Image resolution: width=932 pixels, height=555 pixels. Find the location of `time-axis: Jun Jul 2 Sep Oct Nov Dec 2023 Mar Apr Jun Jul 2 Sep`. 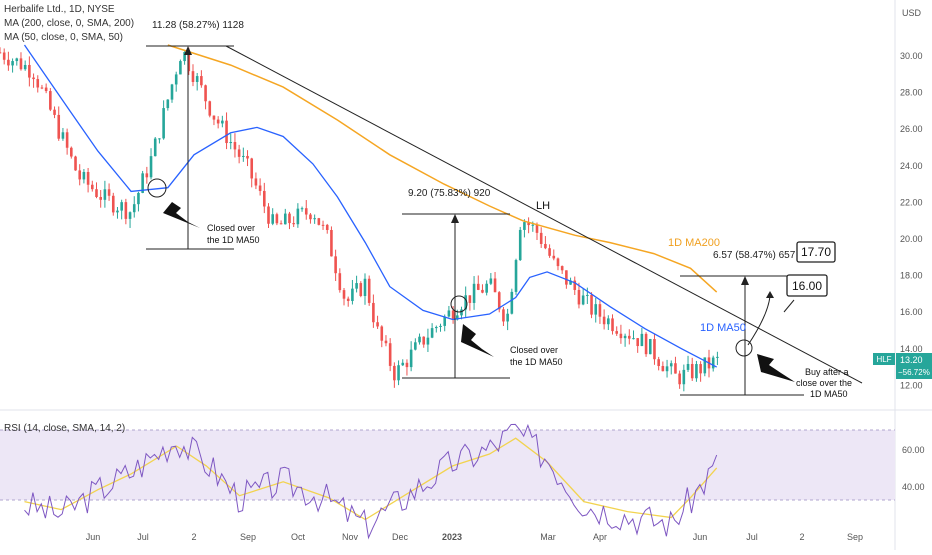

time-axis: Jun Jul 2 Sep Oct Nov Dec 2023 Mar Apr Jun Jul 2 Sep is located at coordinates (474, 537).